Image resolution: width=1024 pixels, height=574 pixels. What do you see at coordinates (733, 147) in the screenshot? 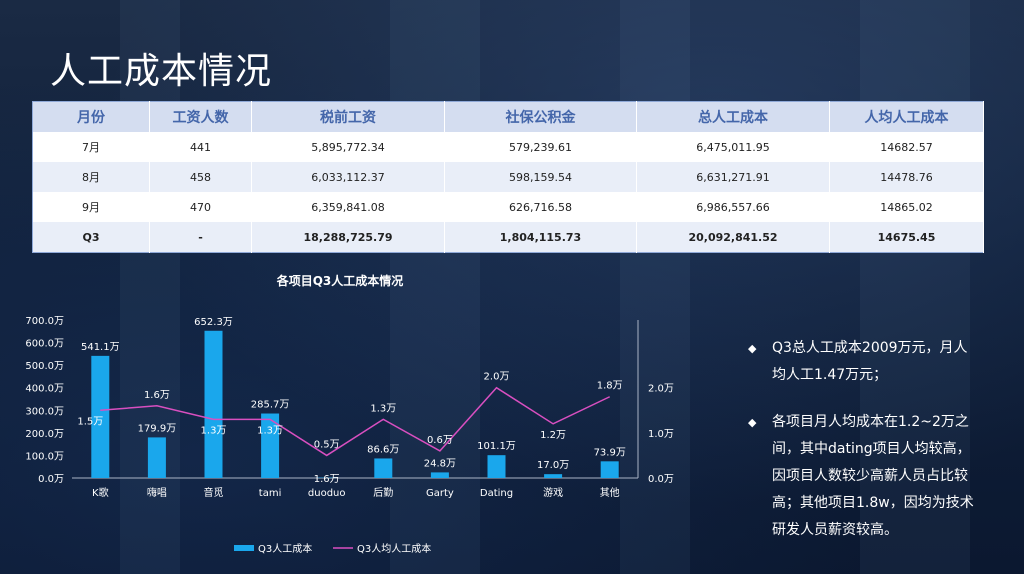
I see `table-cell: 6,475,011.95` at bounding box center [733, 147].